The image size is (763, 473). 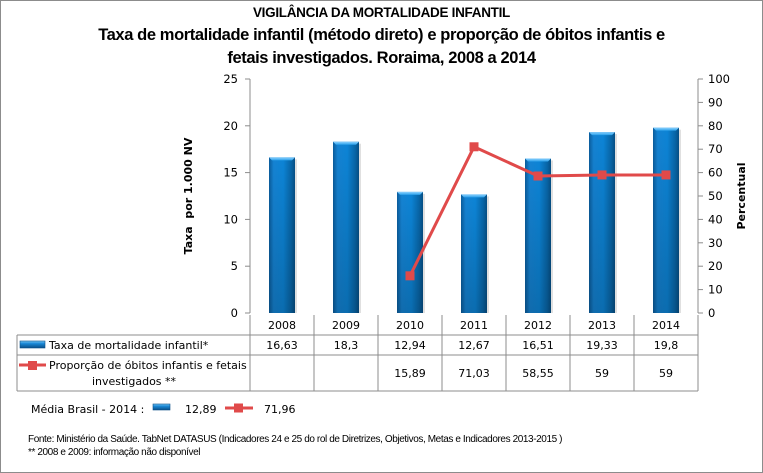 I want to click on line-marker-2010, so click(x=410, y=276).